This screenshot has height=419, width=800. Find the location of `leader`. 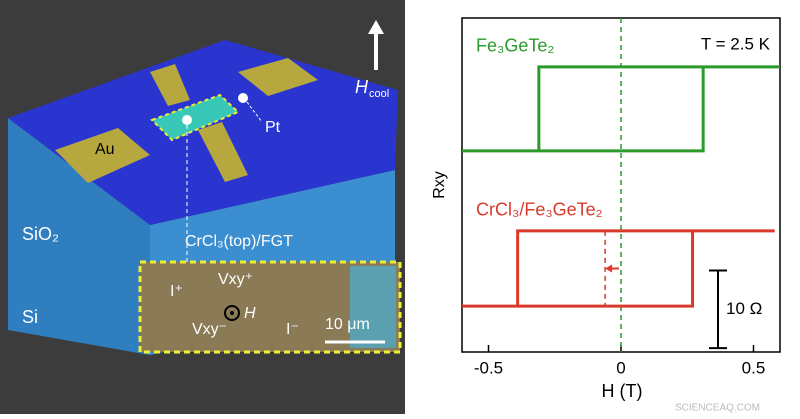

leader is located at coordinates (254, 112).